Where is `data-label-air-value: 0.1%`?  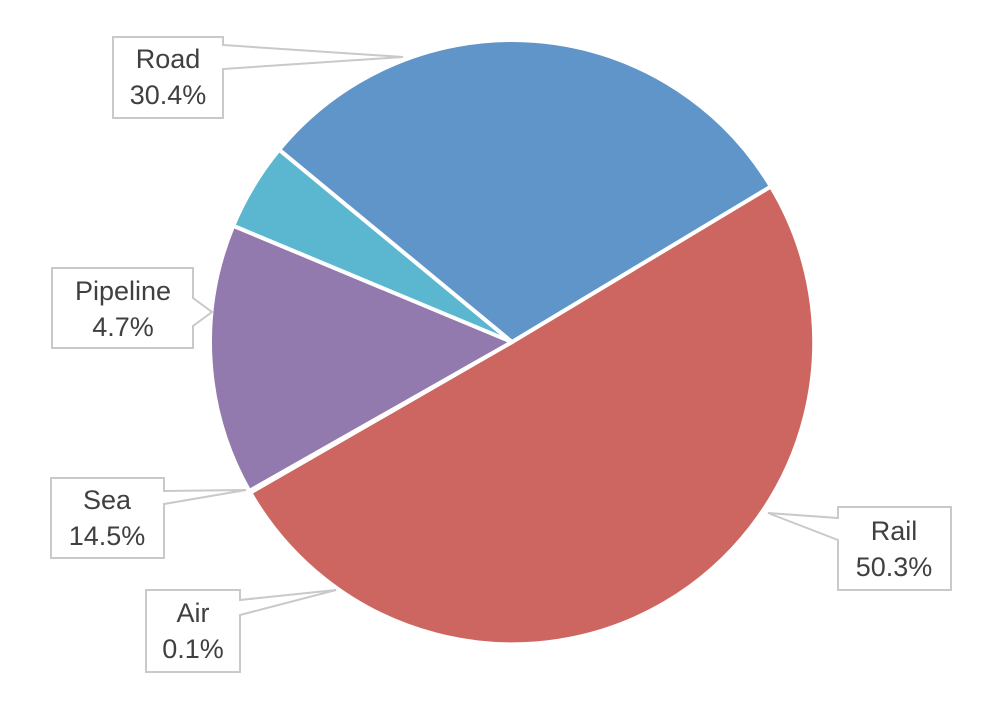 data-label-air-value: 0.1% is located at coordinates (193, 649).